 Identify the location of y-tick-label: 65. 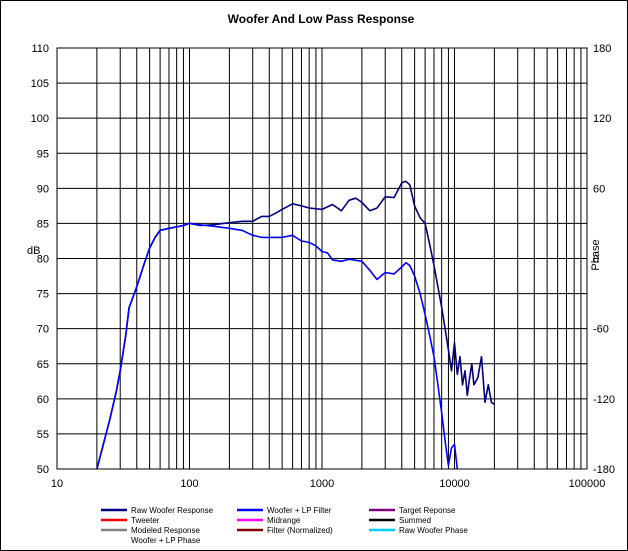
(43, 365).